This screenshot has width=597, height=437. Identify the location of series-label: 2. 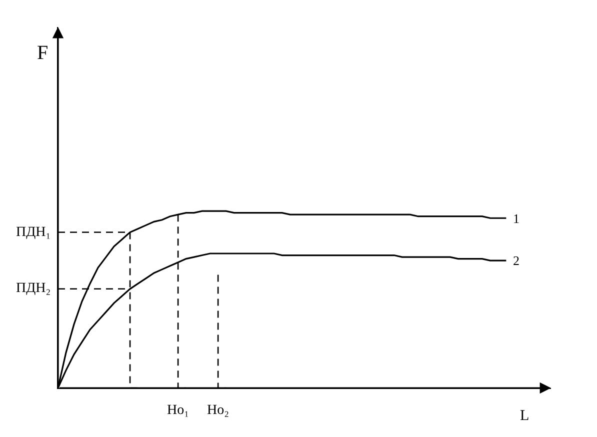
(516, 260).